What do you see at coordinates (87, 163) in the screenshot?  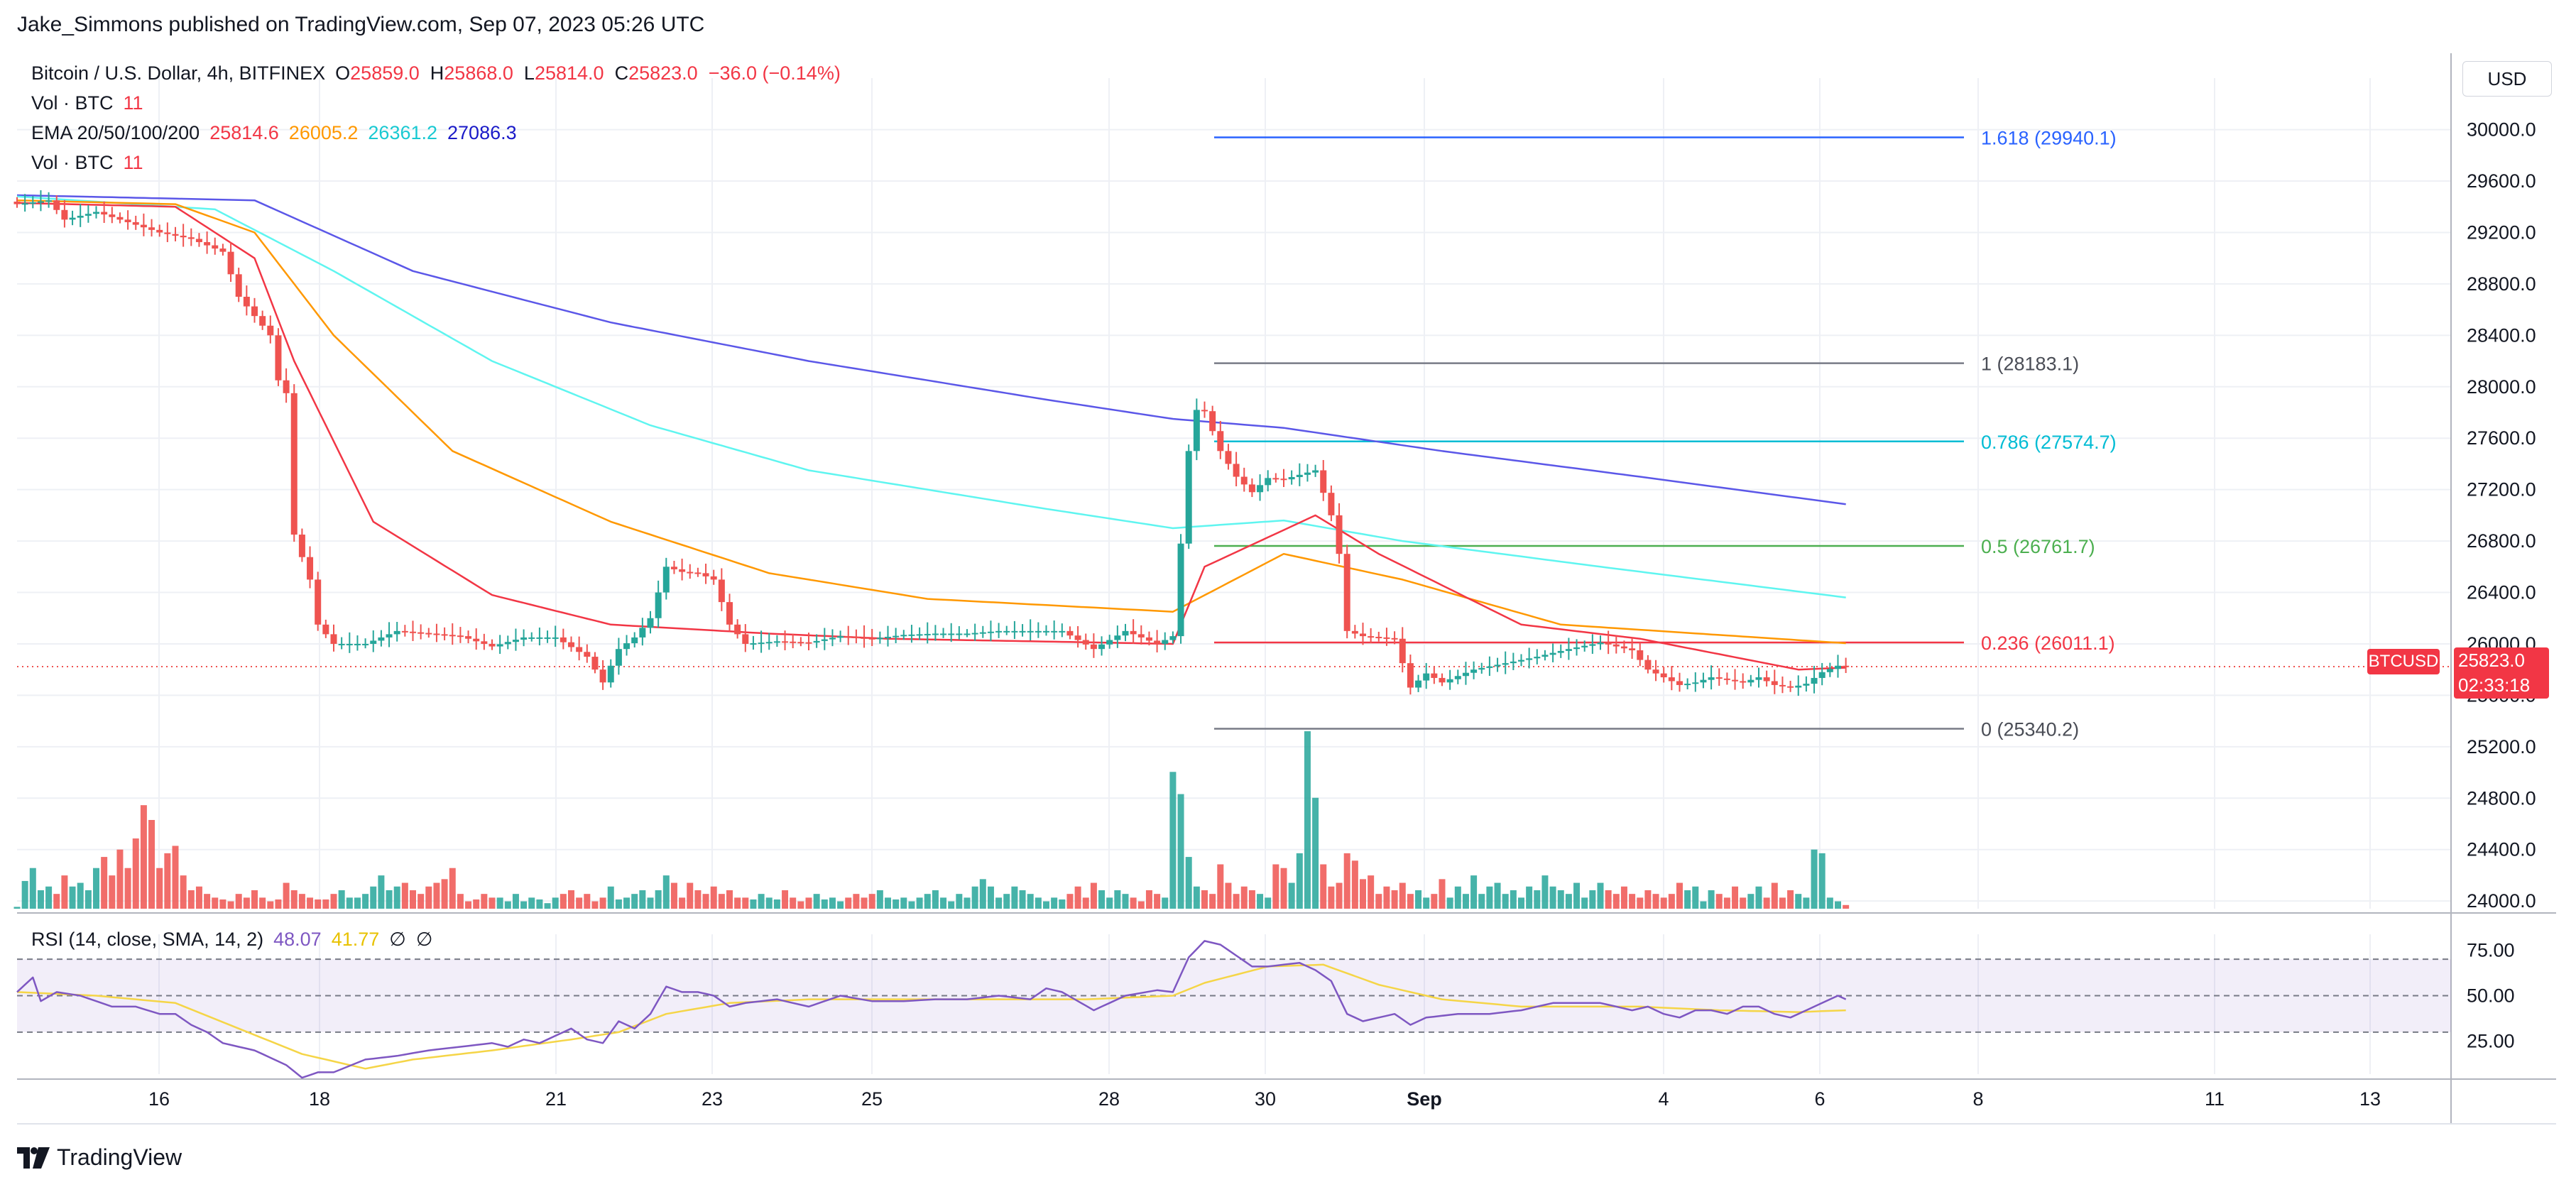 I see `volume-legend-2: Vol · BTC 11` at bounding box center [87, 163].